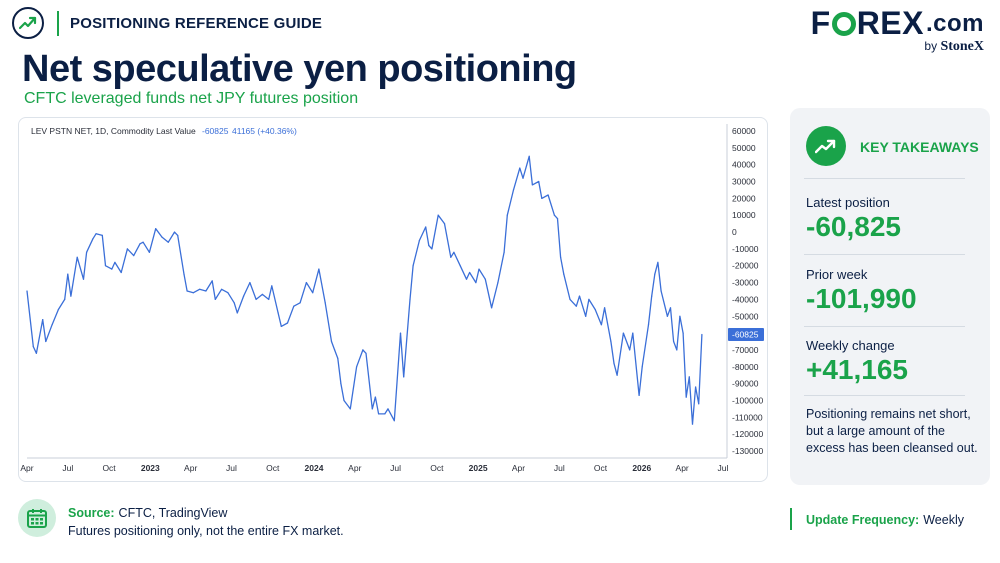 The image size is (1000, 563). What do you see at coordinates (897, 47) in the screenshot?
I see `logo-byline: by StoneX` at bounding box center [897, 47].